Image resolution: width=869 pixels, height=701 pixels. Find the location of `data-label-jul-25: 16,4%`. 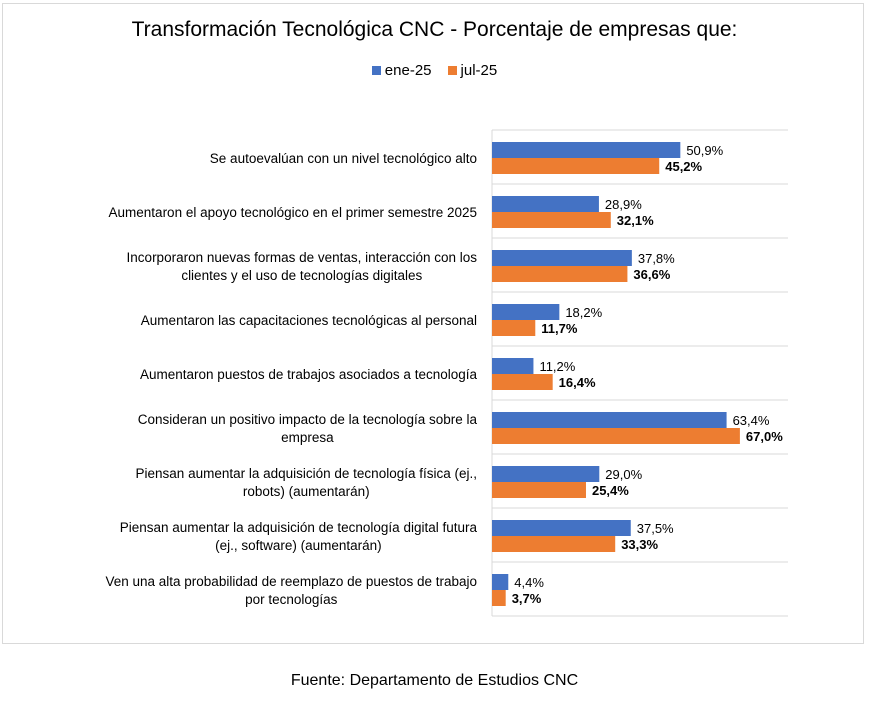

data-label-jul-25: 16,4% is located at coordinates (577, 382).